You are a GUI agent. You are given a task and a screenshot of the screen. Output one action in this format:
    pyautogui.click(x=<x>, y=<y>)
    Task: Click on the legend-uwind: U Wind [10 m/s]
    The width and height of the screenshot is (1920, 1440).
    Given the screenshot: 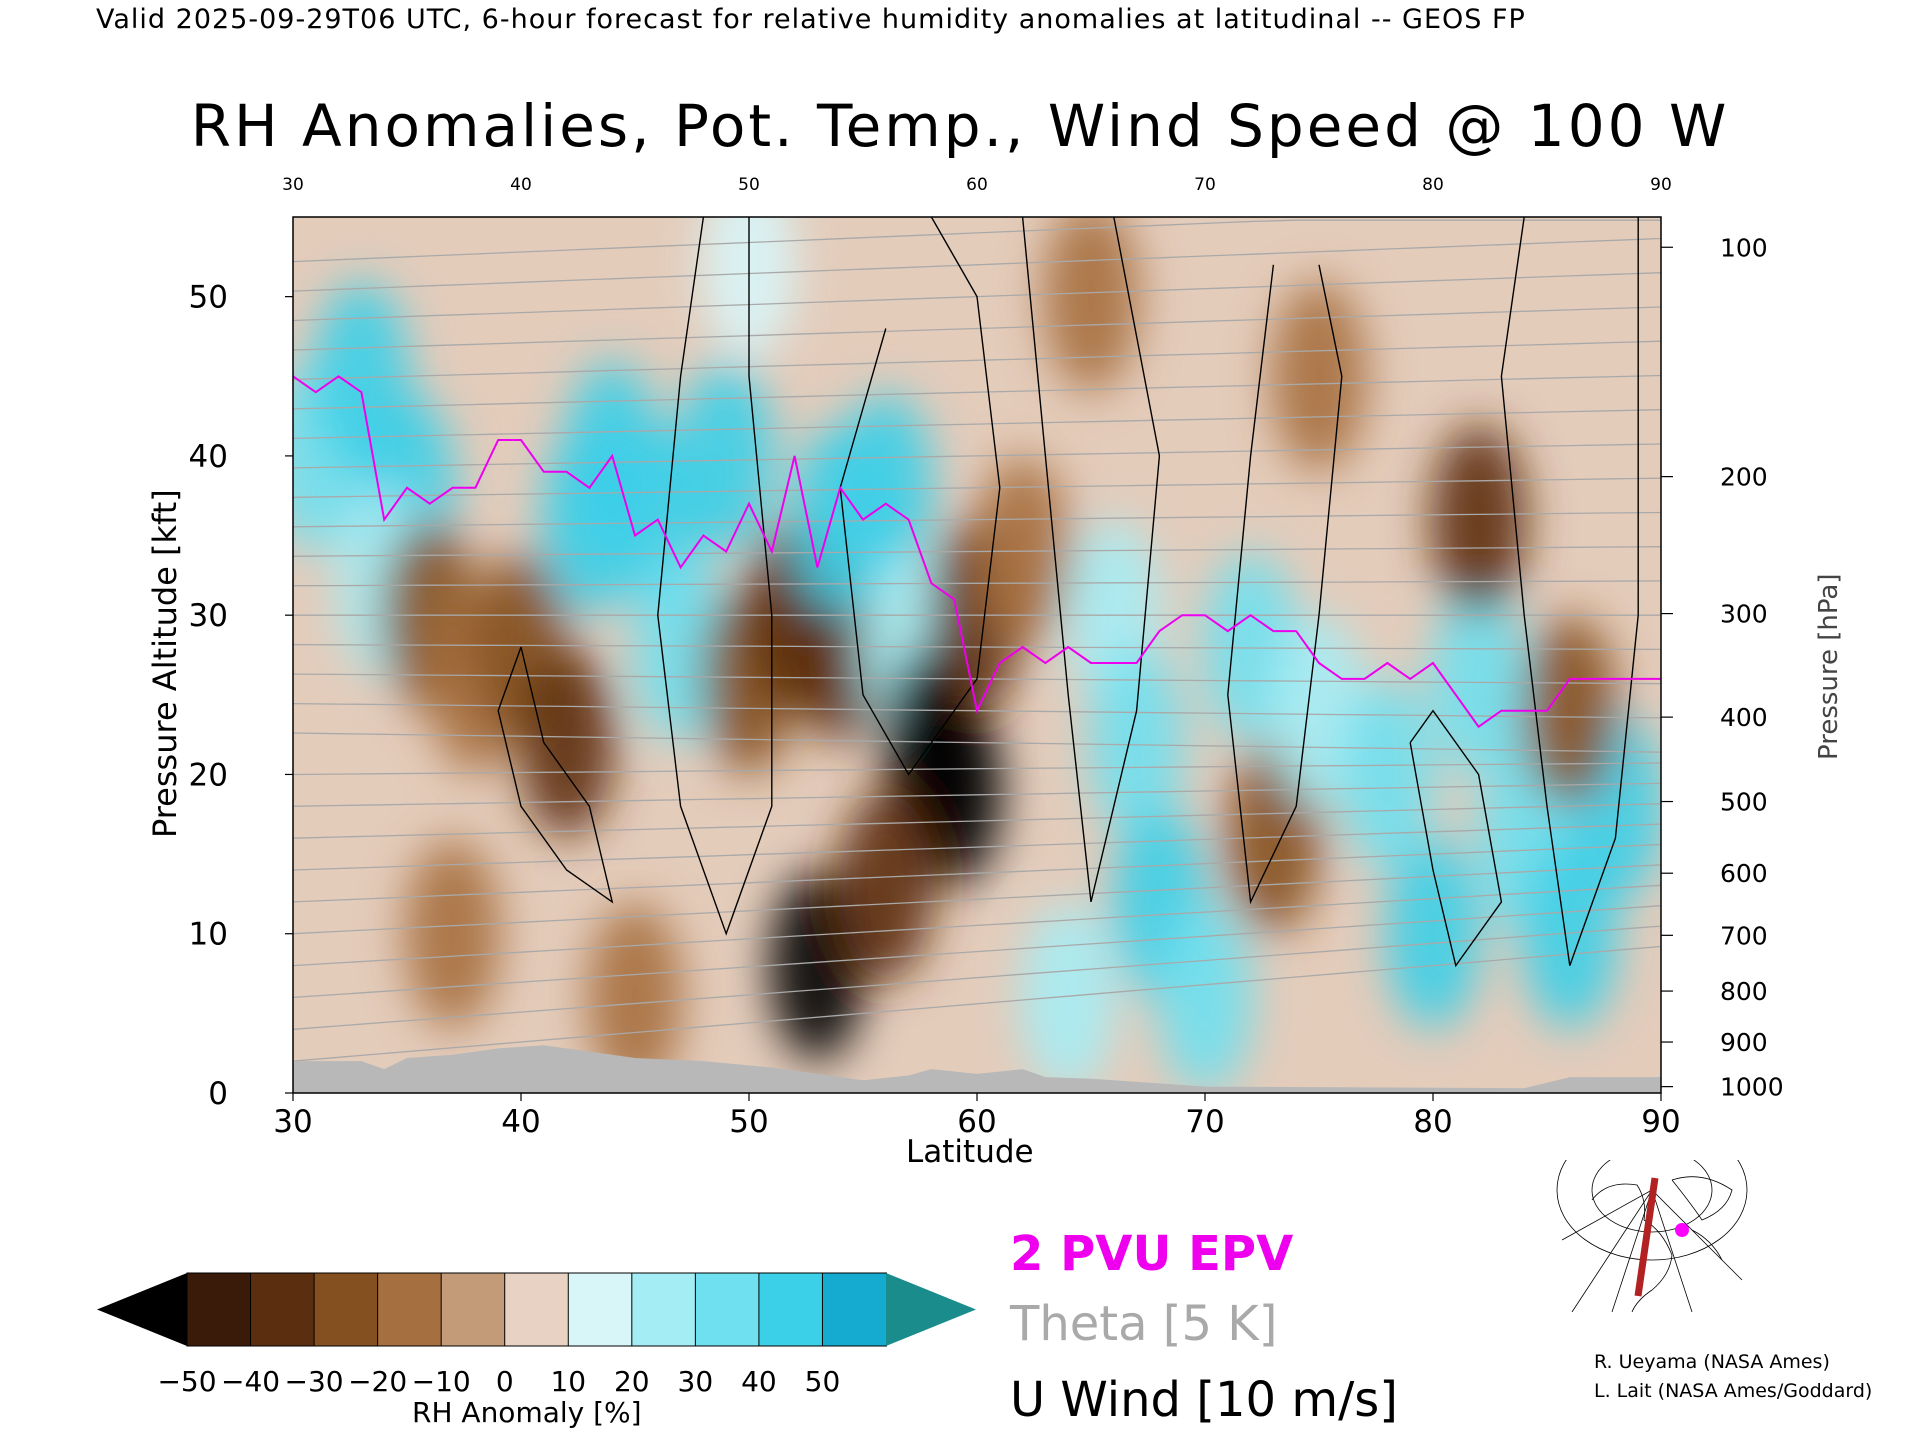 What is the action you would take?
    pyautogui.click(x=1204, y=1400)
    